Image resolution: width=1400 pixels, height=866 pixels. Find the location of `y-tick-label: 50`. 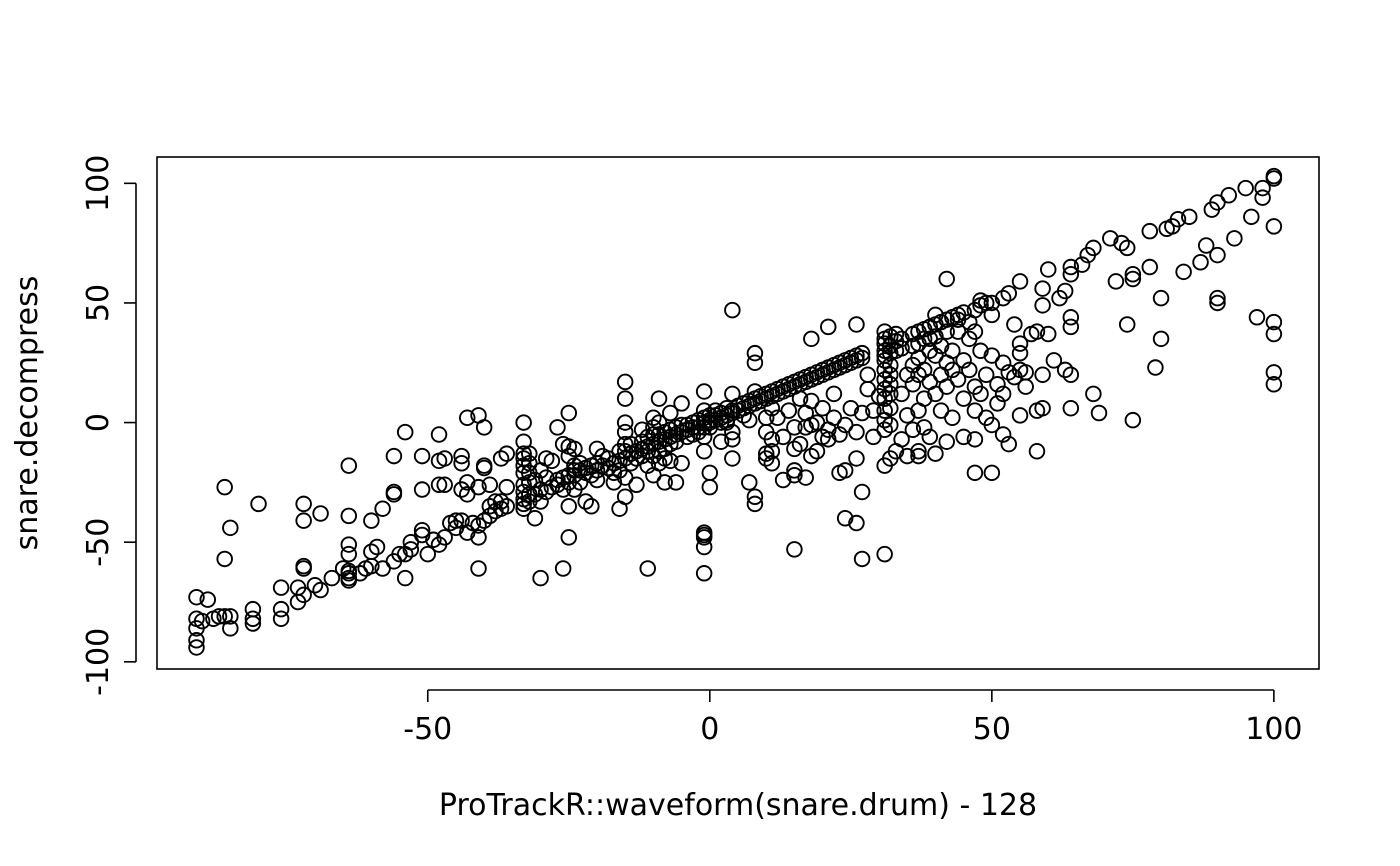

y-tick-label: 50 is located at coordinates (98, 303).